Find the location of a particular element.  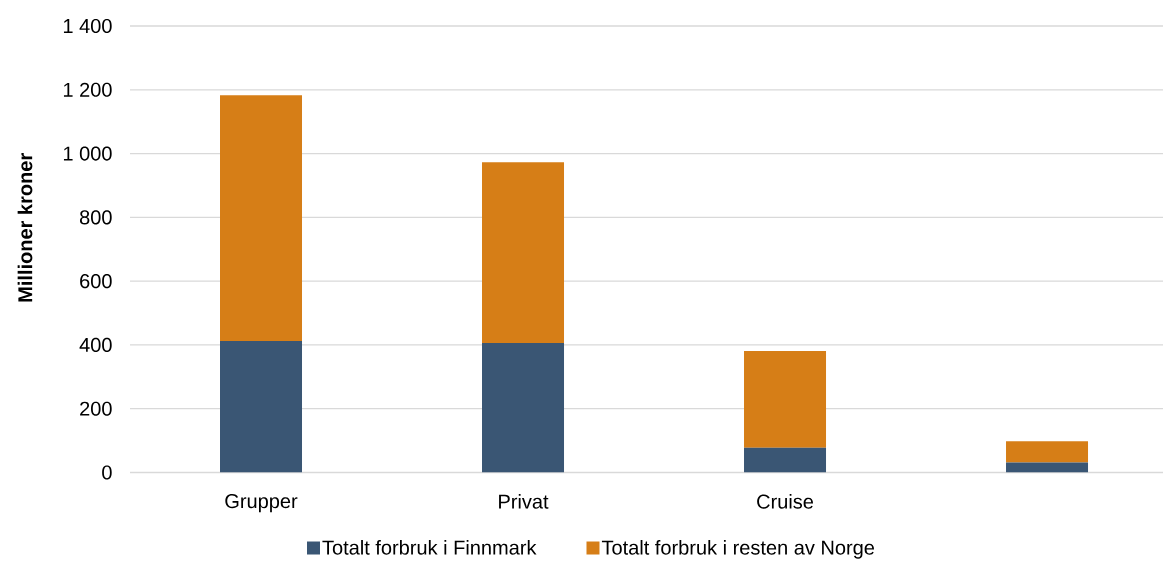

y-tick-label: 1 200 is located at coordinates (87, 89).